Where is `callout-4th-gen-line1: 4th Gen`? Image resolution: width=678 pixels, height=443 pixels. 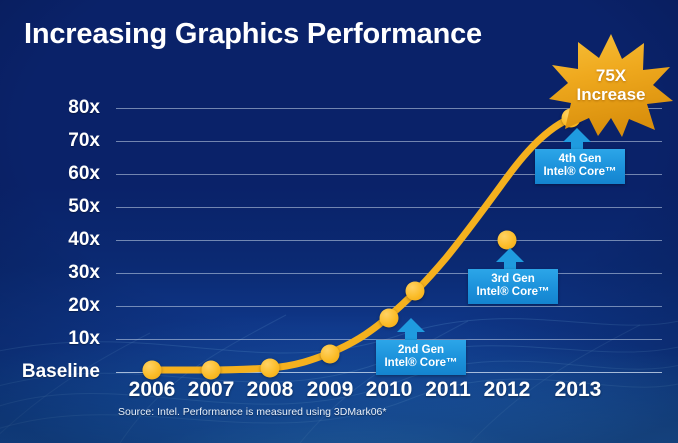
callout-4th-gen-line1: 4th Gen is located at coordinates (580, 159).